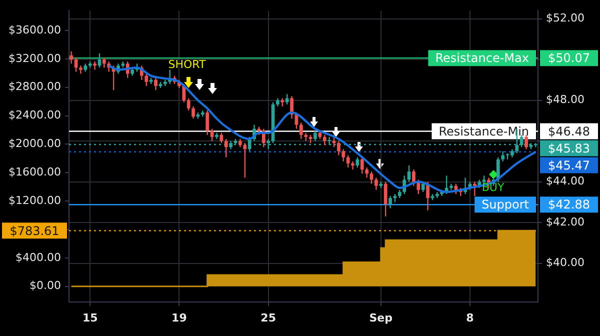  I want to click on y-tick-label: $40.00, so click(565, 263).